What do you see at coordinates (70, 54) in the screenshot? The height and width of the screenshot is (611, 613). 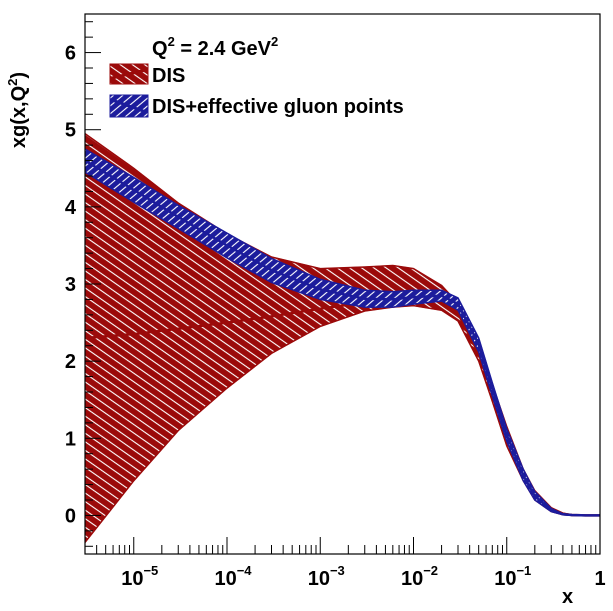 I see `y-tick-label: 6` at bounding box center [70, 54].